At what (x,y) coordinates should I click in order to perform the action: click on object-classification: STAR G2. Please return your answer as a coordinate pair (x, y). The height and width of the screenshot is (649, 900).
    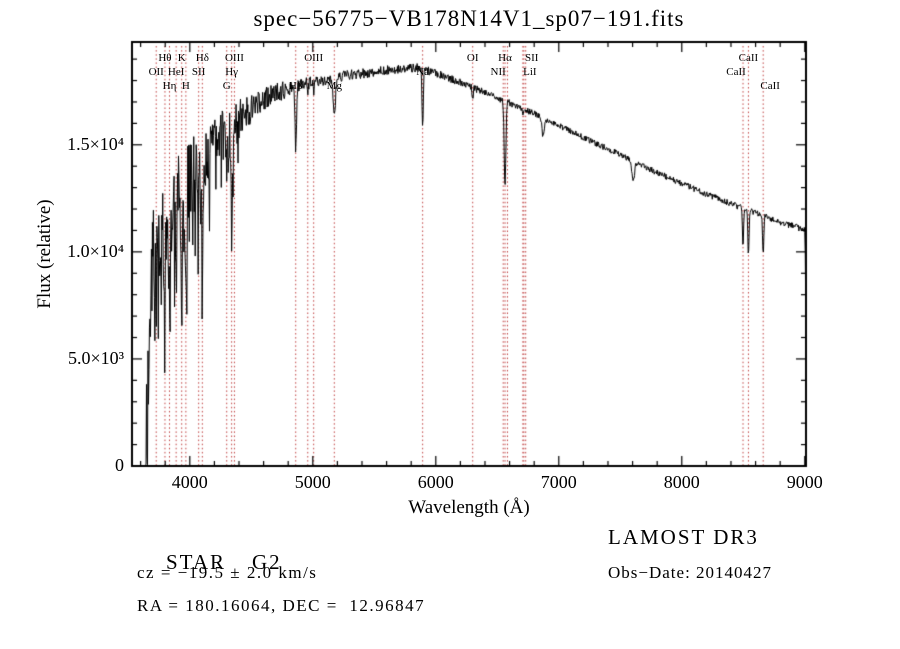
    Looking at the image, I should click on (209, 562).